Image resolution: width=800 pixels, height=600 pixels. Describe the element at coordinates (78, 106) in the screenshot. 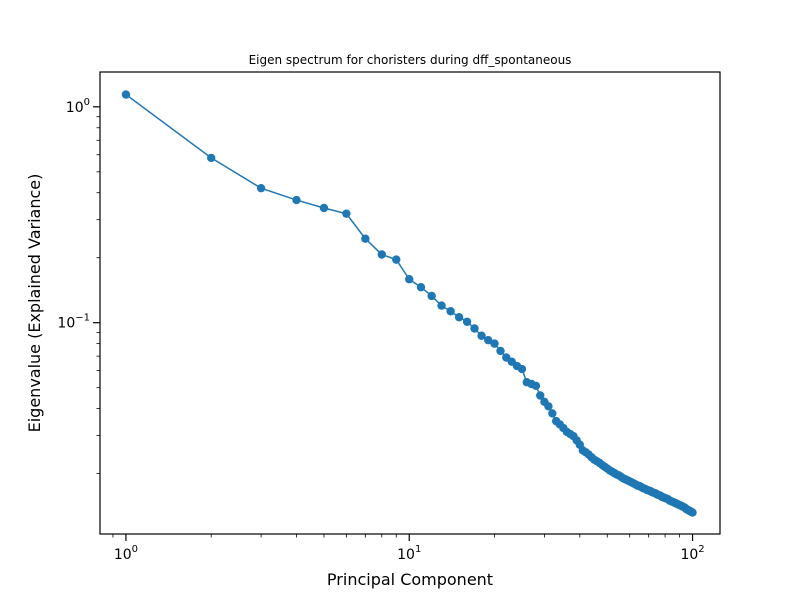

I see `y-tick-label: 10⁰` at that location.